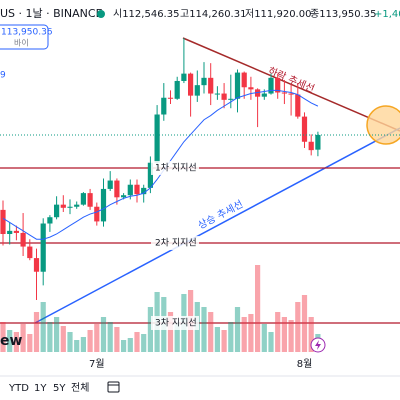 The height and width of the screenshot is (400, 400). I want to click on price-box, so click(24, 37).